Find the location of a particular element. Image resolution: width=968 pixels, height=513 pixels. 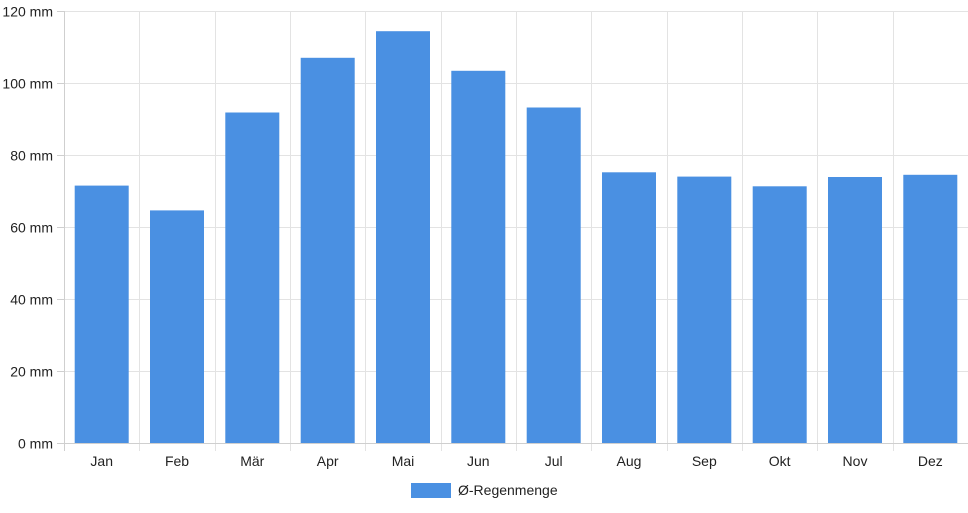

y-tick-label: 60 mm is located at coordinates (31, 228).